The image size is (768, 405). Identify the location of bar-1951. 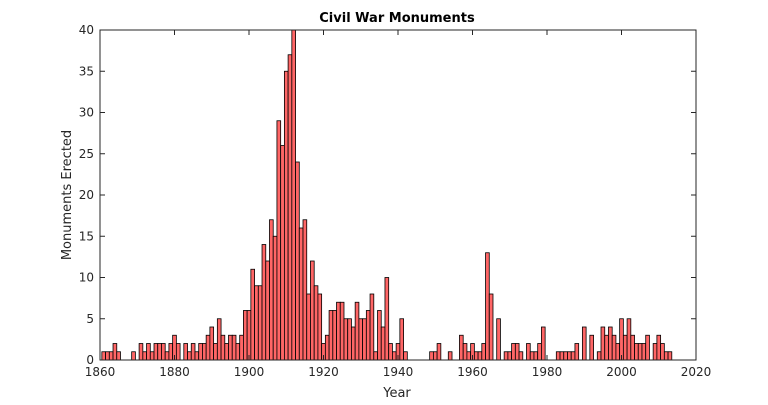
(439, 352).